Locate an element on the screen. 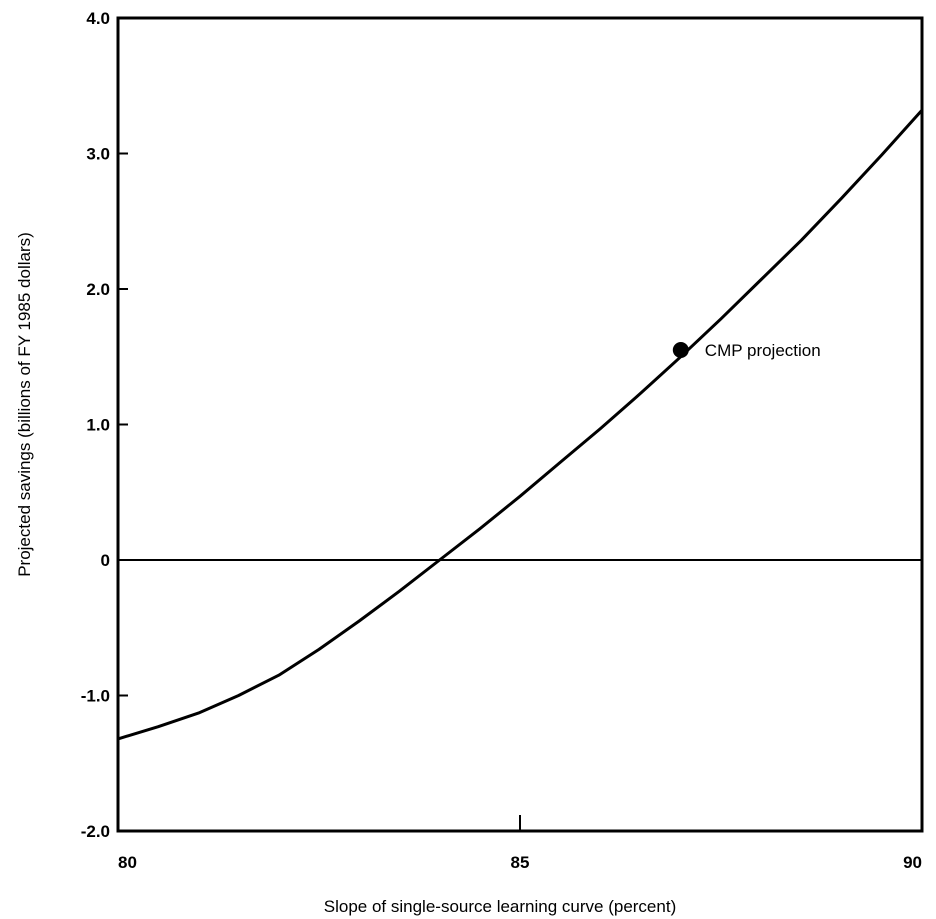  x-tick-label: 90 is located at coordinates (912, 862).